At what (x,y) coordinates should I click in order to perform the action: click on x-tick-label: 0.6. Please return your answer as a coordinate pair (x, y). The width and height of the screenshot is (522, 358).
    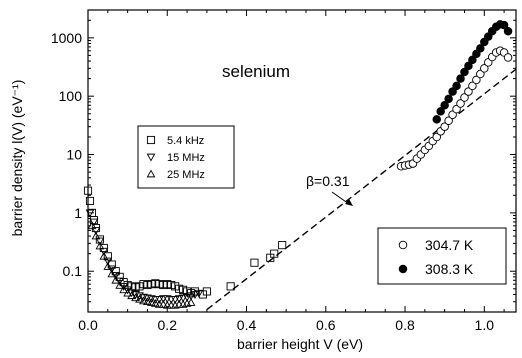
    Looking at the image, I should click on (326, 325).